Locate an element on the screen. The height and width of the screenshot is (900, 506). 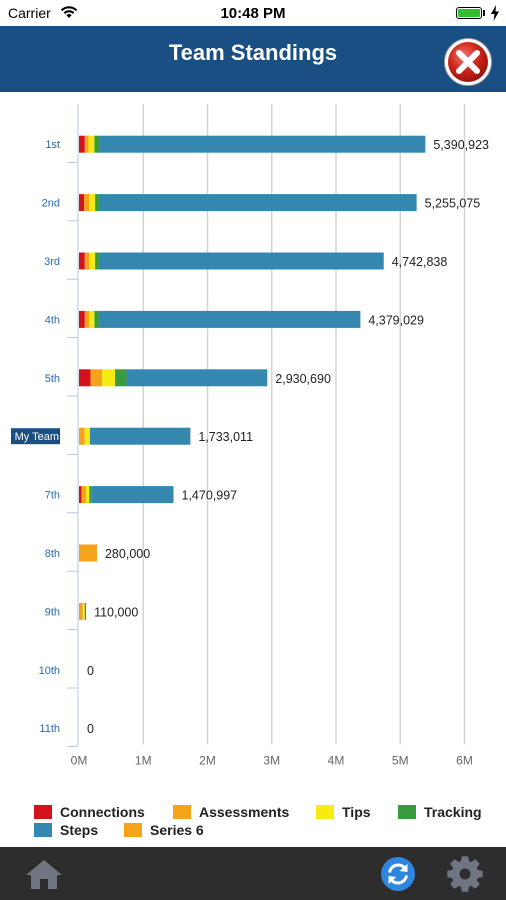
home-icon is located at coordinates (44, 874).